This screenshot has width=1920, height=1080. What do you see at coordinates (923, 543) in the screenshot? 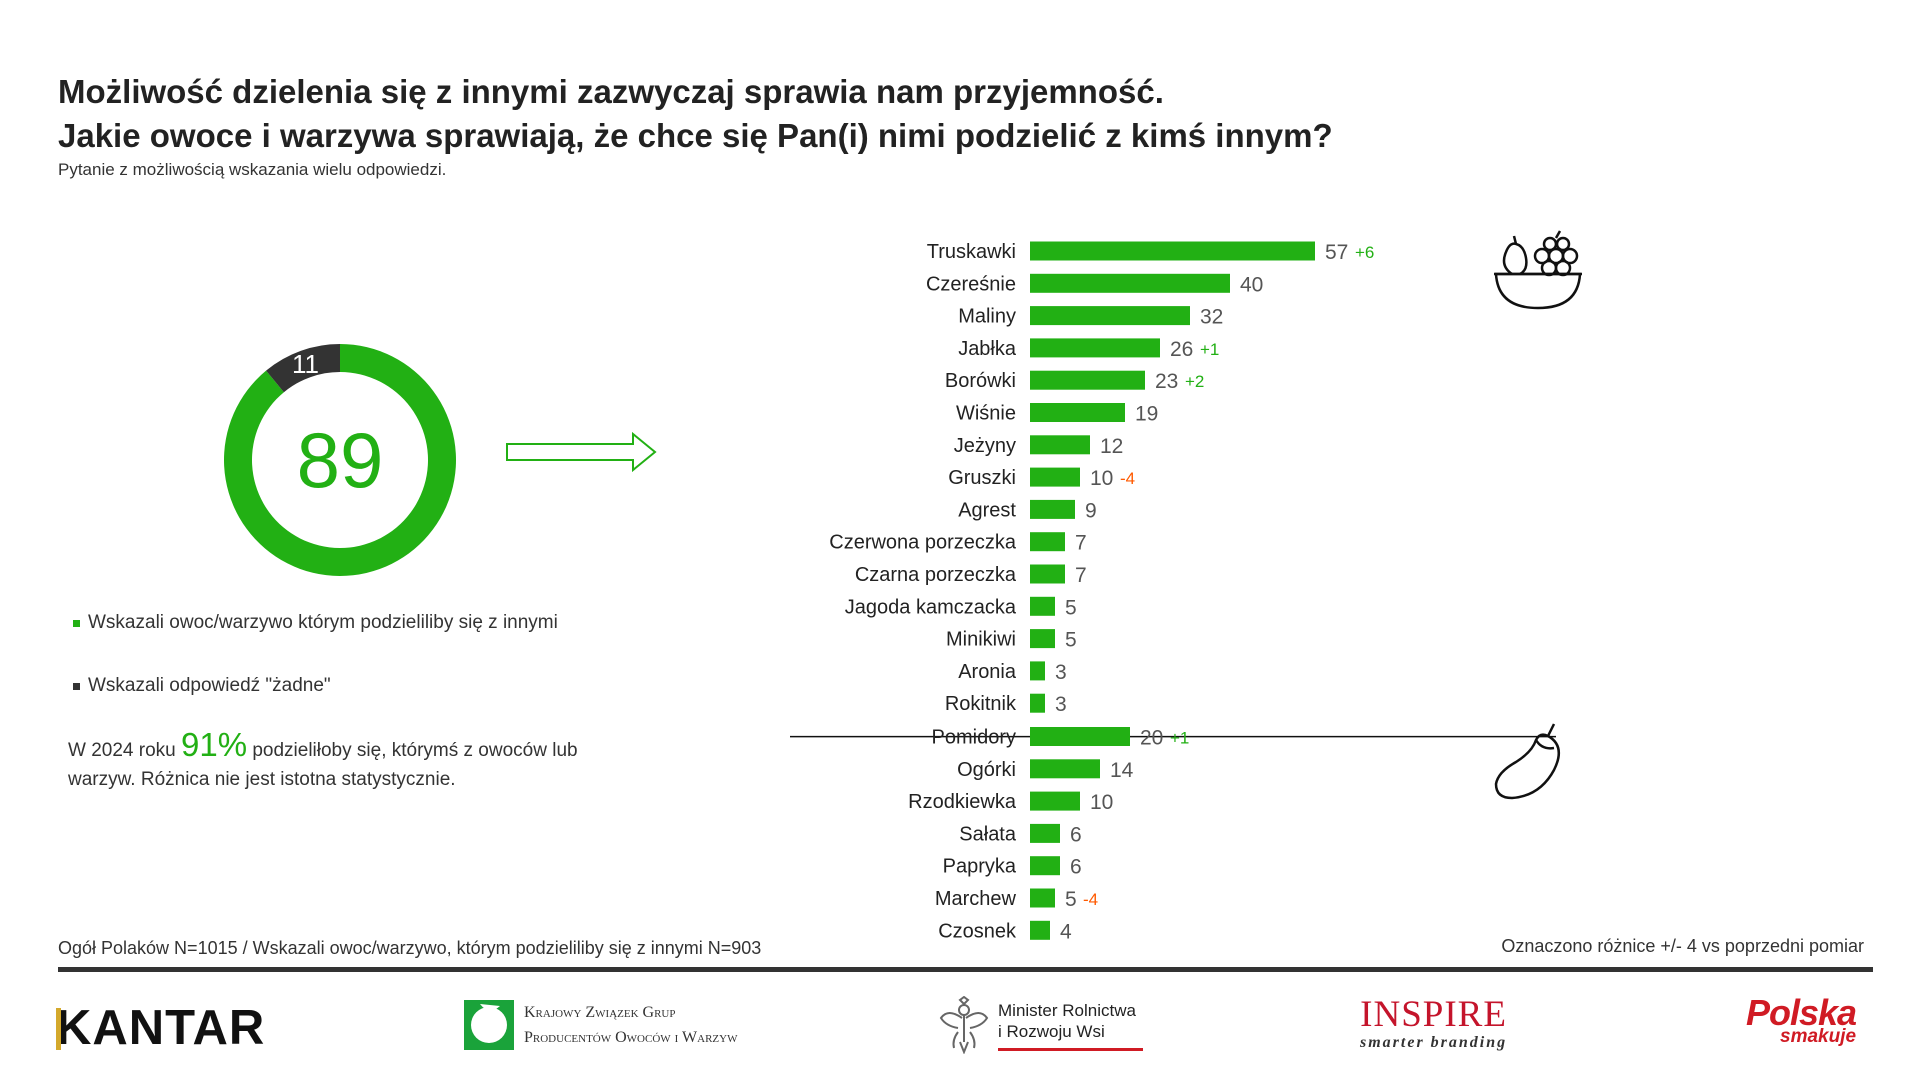
I see `bar-category-label: Czerwona porzeczka` at bounding box center [923, 543].